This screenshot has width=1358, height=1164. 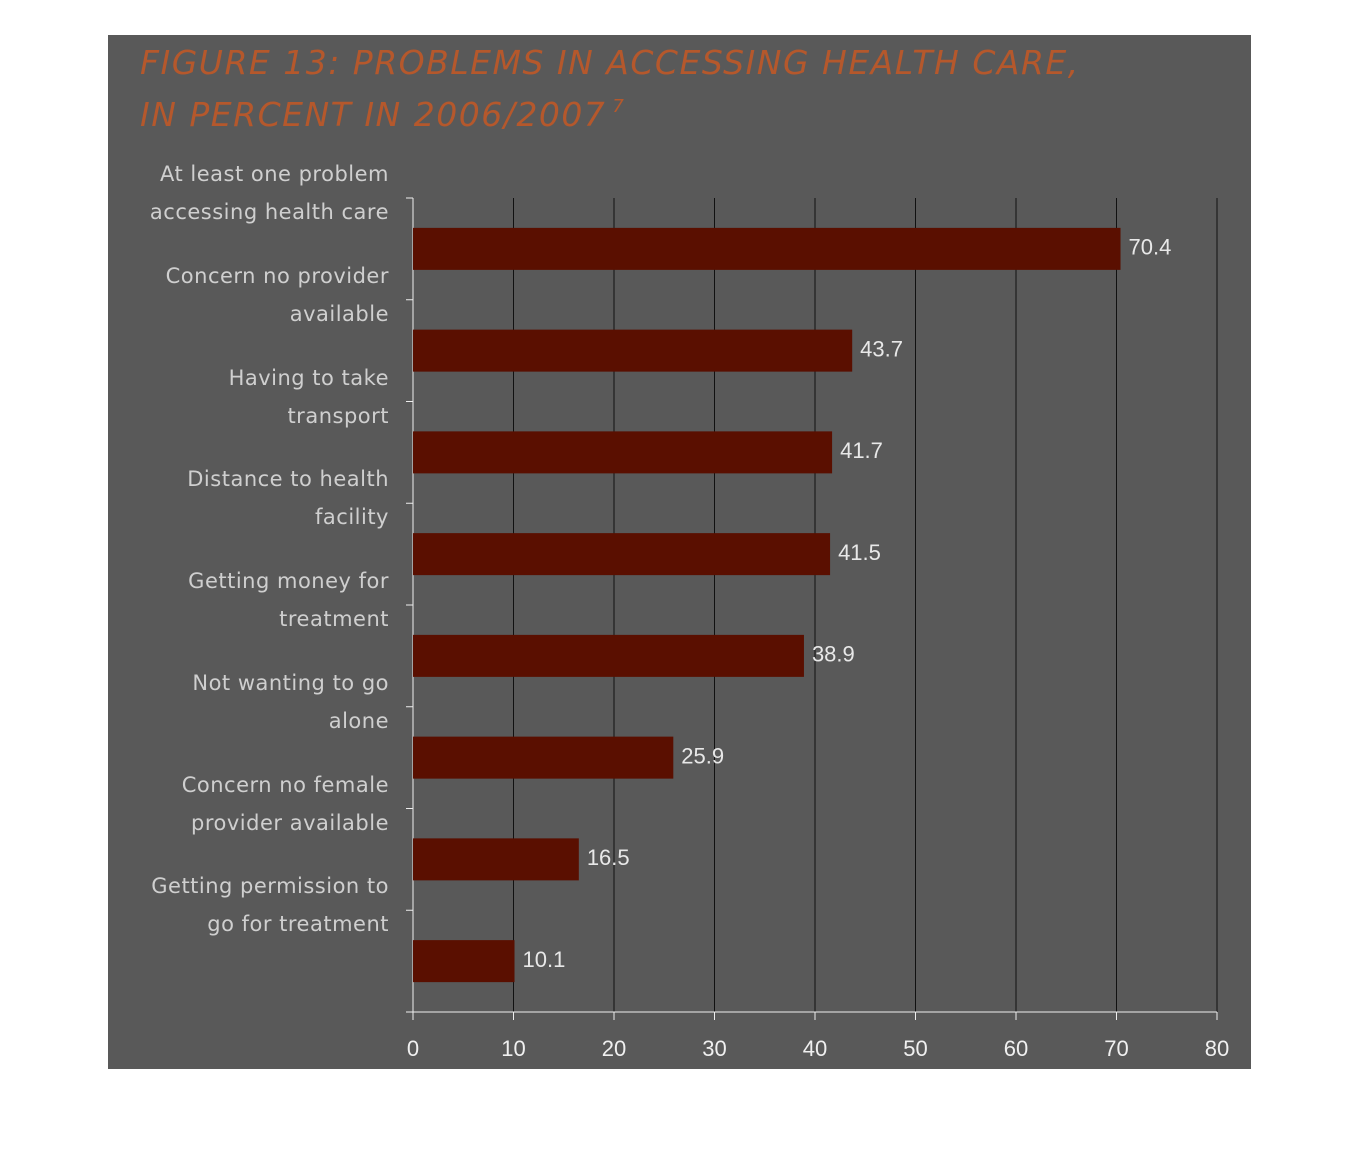 What do you see at coordinates (833, 654) in the screenshot?
I see `value-label: 38.9` at bounding box center [833, 654].